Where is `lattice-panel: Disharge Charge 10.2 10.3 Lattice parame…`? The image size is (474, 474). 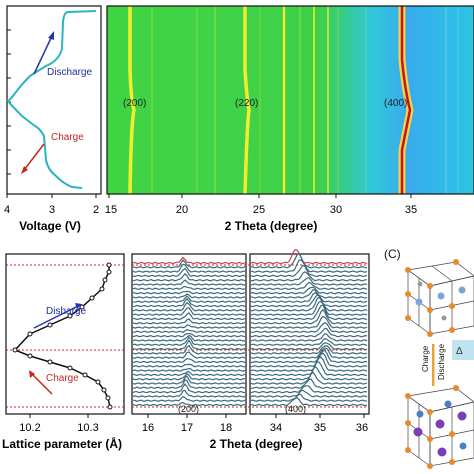
lattice-panel: Disharge Charge 10.2 10.3 Lattice parame… is located at coordinates (63, 352).